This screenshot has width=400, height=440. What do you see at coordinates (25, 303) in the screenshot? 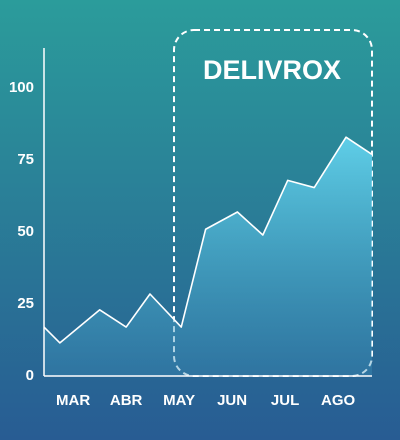
I see `y-tick-label: 25` at bounding box center [25, 303].